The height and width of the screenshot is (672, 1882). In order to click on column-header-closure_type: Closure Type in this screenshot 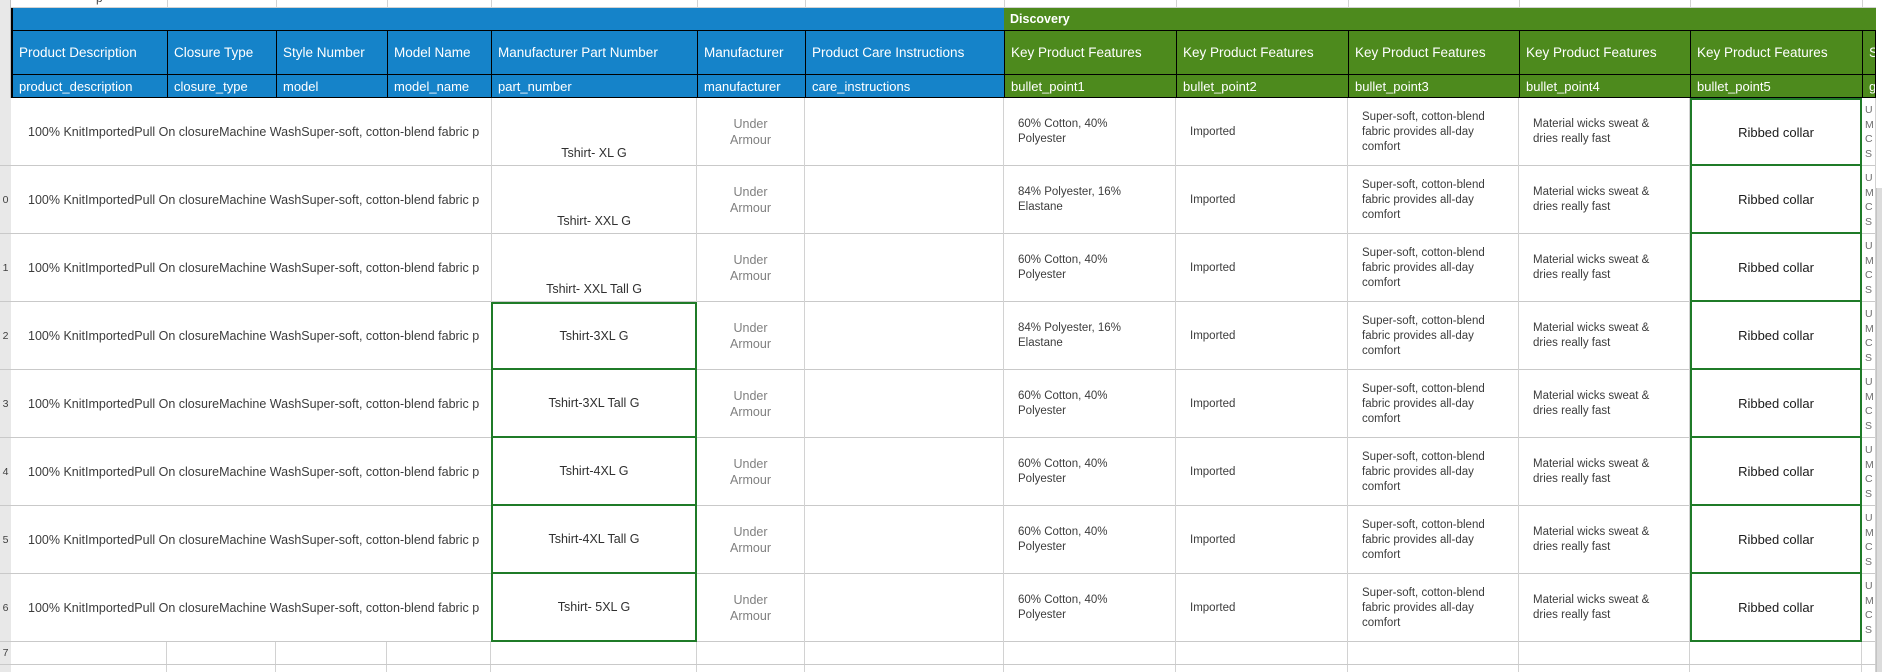, I will do `click(221, 53)`.